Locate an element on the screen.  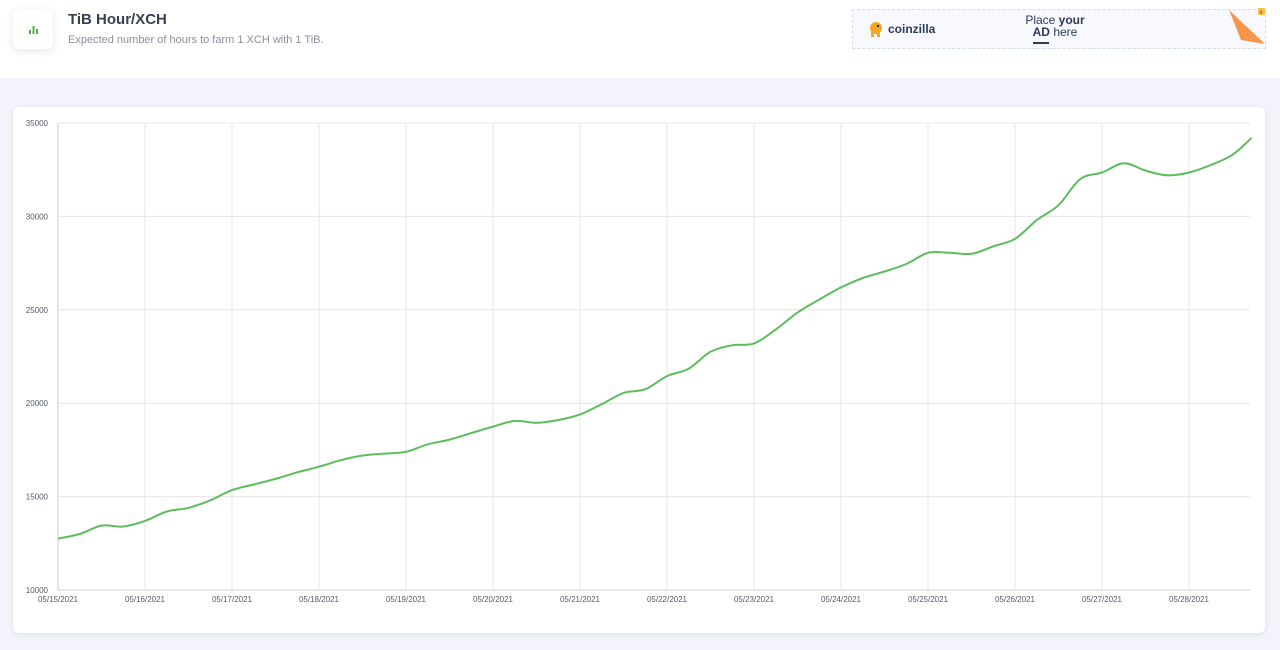
ad-brand-text: coinzilla is located at coordinates (912, 29).